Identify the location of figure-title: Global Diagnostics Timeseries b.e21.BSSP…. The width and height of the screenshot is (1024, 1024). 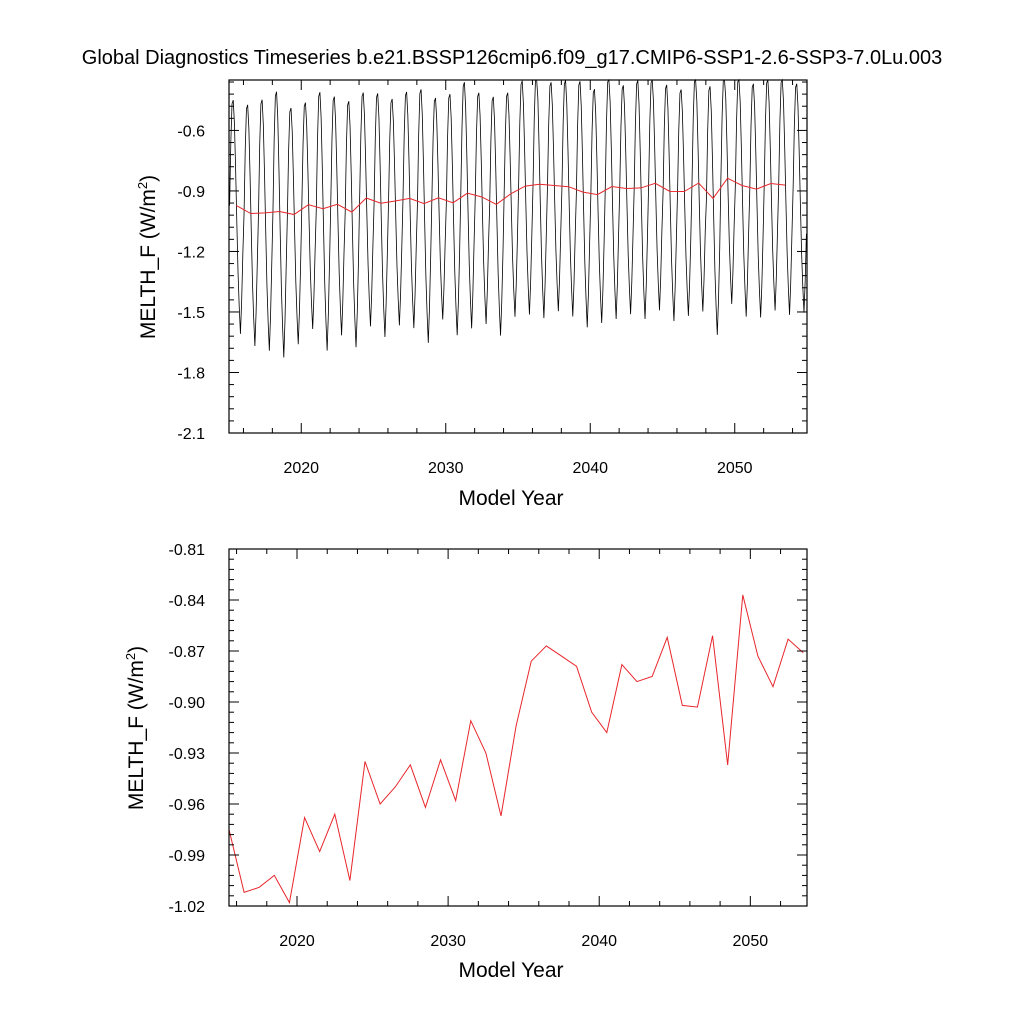
(512, 58).